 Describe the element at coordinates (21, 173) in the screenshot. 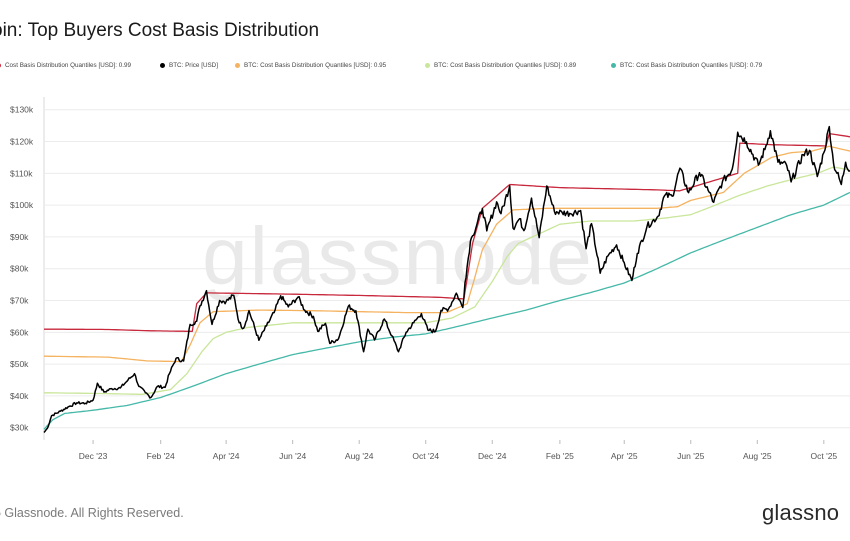

I see `y-tick-label: $110k` at that location.